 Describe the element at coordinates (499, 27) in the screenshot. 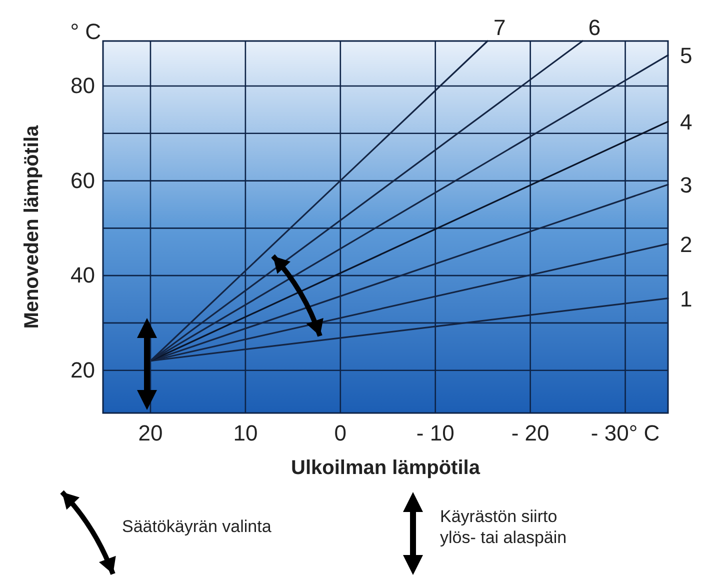

I see `series-label: 7` at that location.